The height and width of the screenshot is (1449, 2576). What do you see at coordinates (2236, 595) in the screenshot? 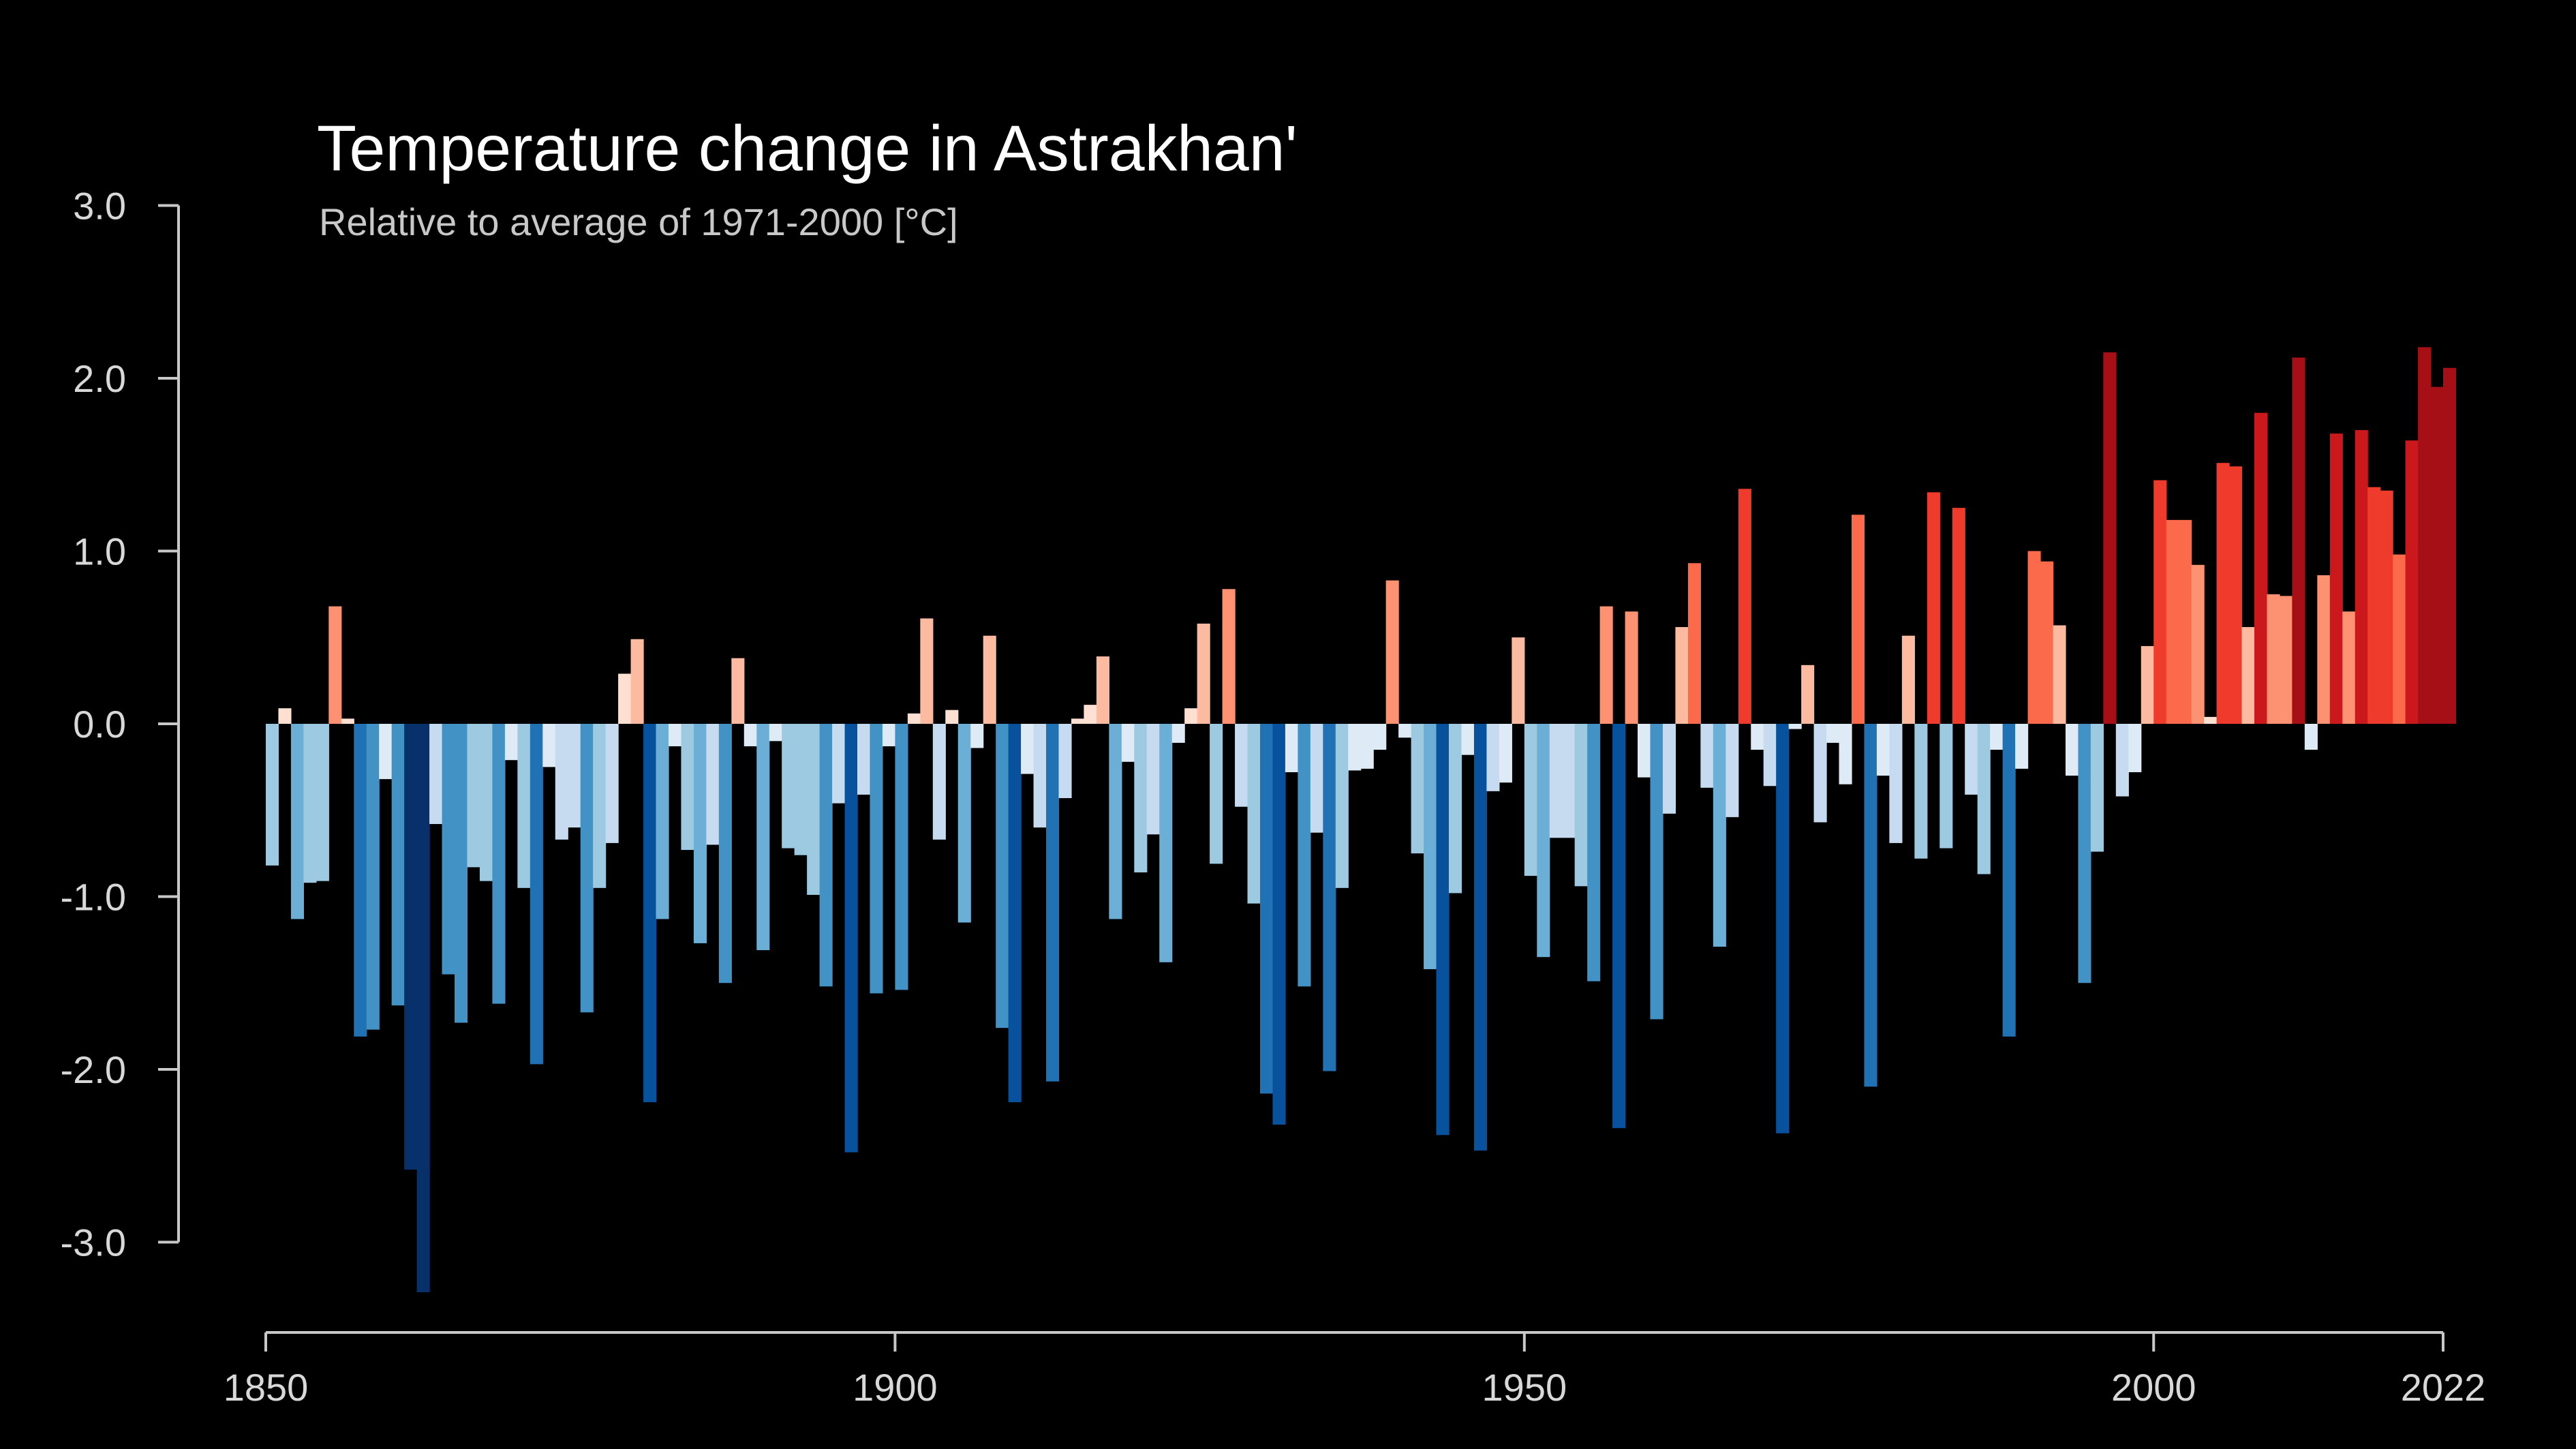
I see `bar-2006` at bounding box center [2236, 595].